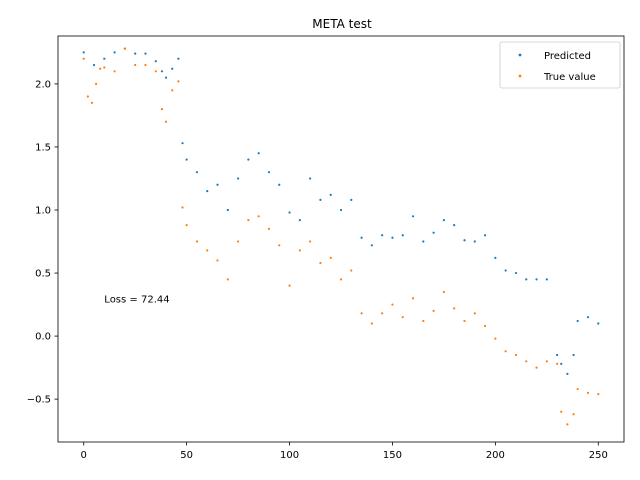 This screenshot has width=640, height=480. I want to click on x-tick-label: 100, so click(289, 455).